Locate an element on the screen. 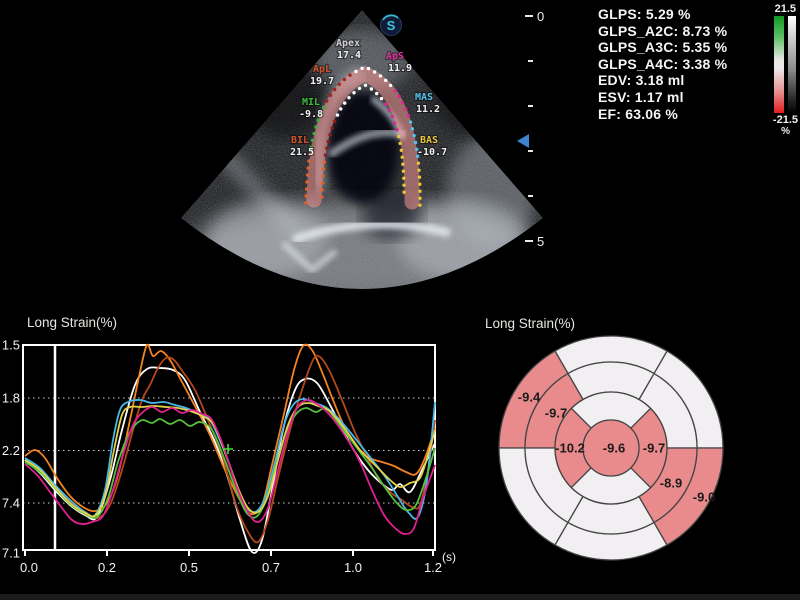  segment-value-bil: 21.5 is located at coordinates (302, 152).